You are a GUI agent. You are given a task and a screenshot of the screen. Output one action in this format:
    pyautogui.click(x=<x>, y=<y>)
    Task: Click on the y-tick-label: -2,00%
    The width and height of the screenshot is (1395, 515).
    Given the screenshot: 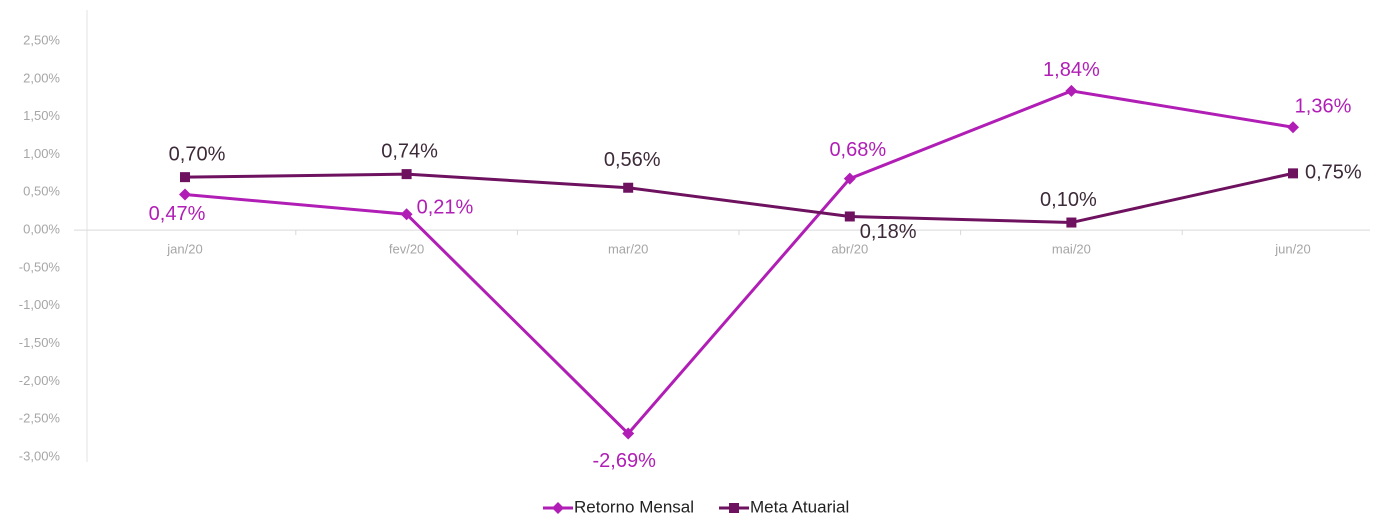 What is the action you would take?
    pyautogui.click(x=40, y=380)
    